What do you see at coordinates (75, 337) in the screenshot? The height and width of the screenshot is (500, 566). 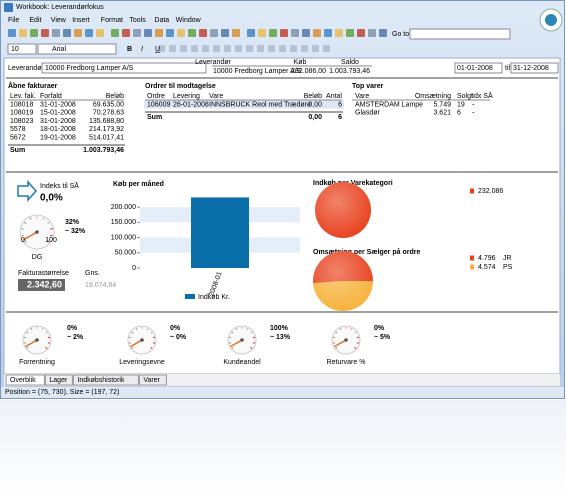 I see `gauge-trend: ~ 2%` at bounding box center [75, 337].